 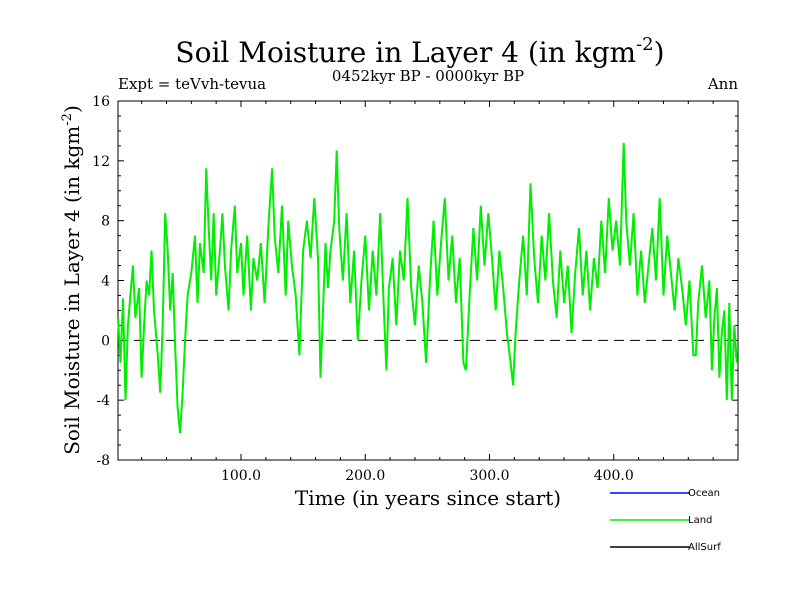 I want to click on y-tick-label: 12, so click(x=101, y=162).